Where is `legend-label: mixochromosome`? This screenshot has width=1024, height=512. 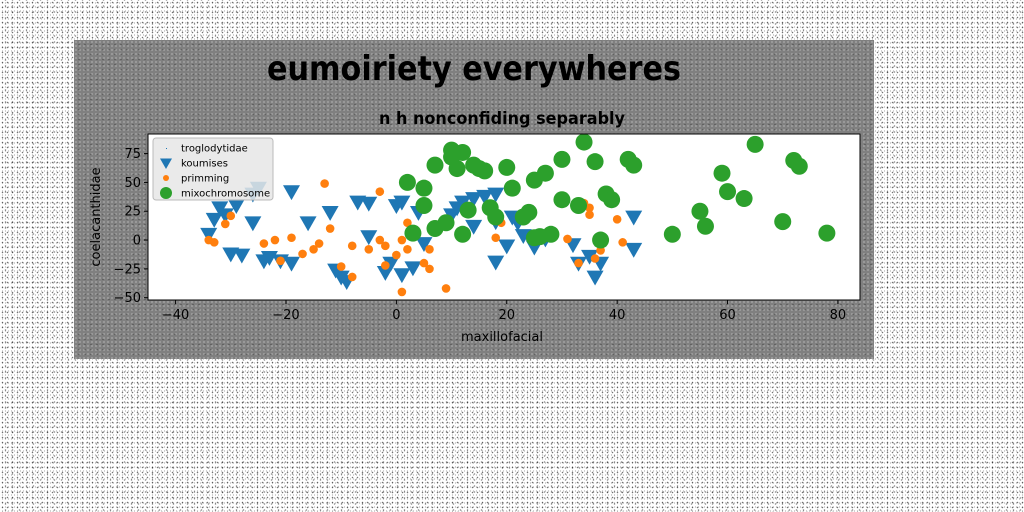 legend-label: mixochromosome is located at coordinates (225, 194).